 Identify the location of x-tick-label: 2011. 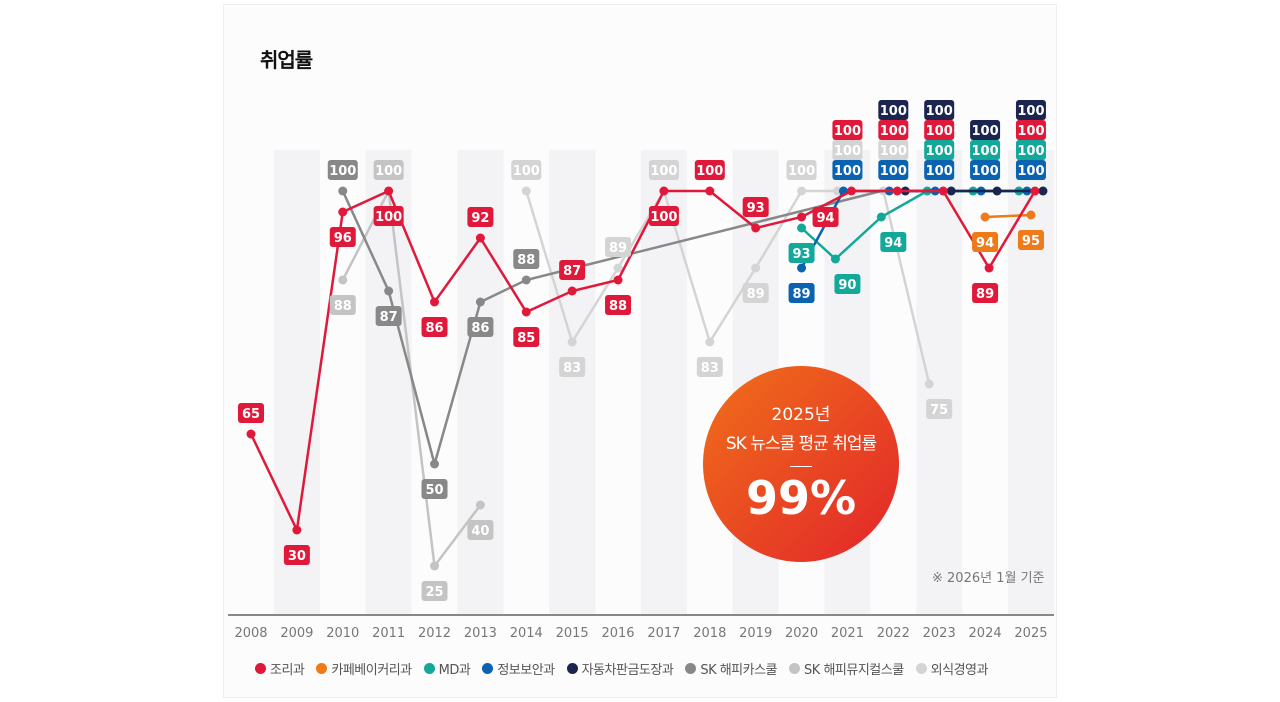
(388, 633).